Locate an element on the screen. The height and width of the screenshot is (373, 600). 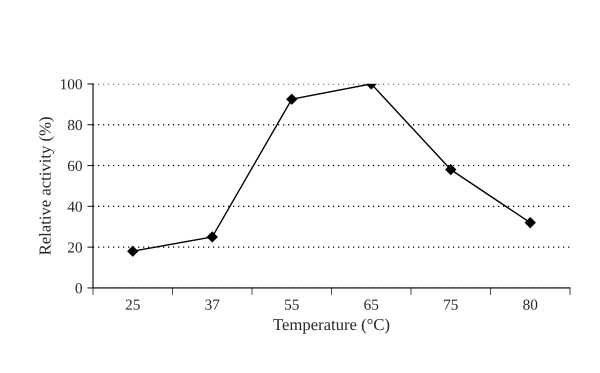
x-axis-title: Temperature (°C) is located at coordinates (331, 326).